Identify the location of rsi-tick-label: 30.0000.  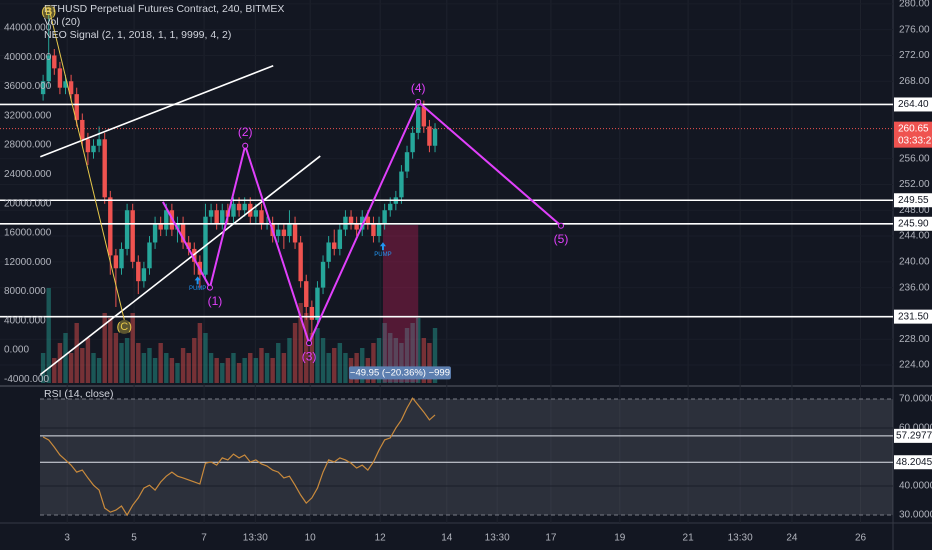
(915, 515).